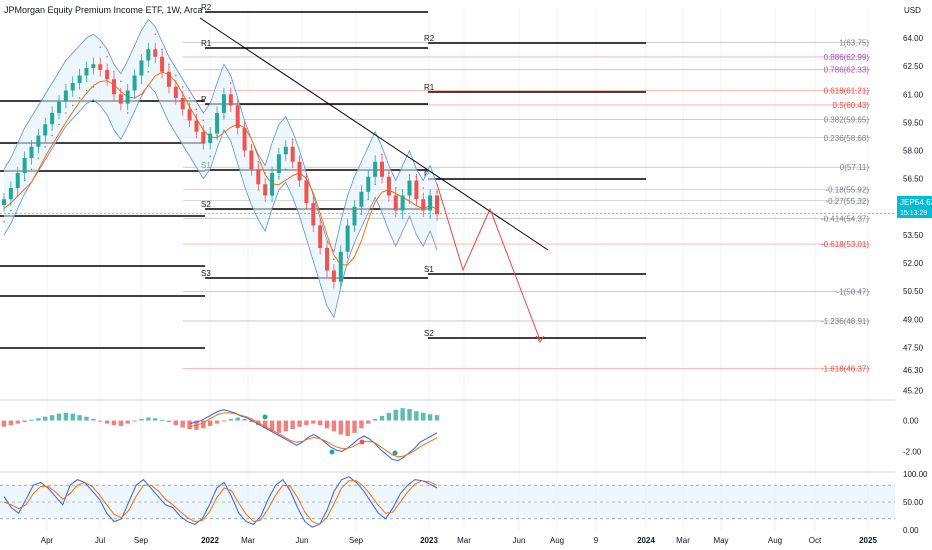  I want to click on x-tick-label: Apr, so click(47, 540).